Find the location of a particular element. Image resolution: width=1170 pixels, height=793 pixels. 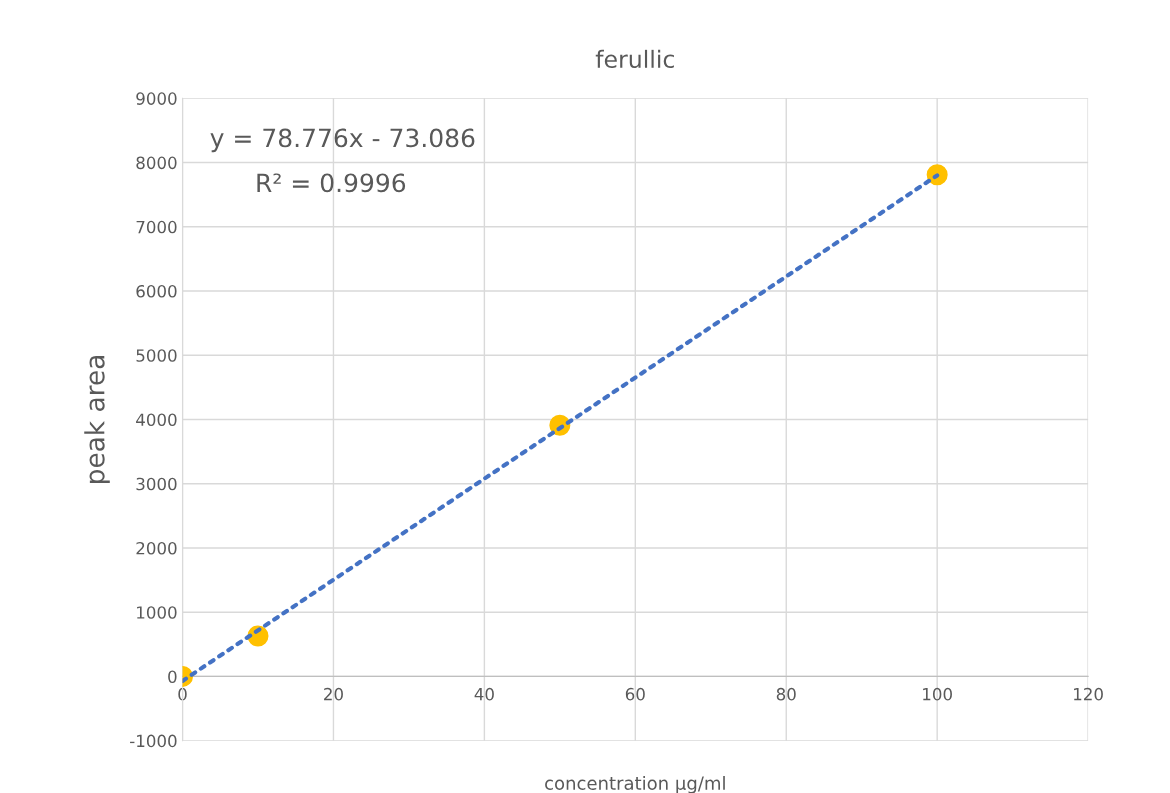

y-tick-label: 7000 is located at coordinates (156, 227).